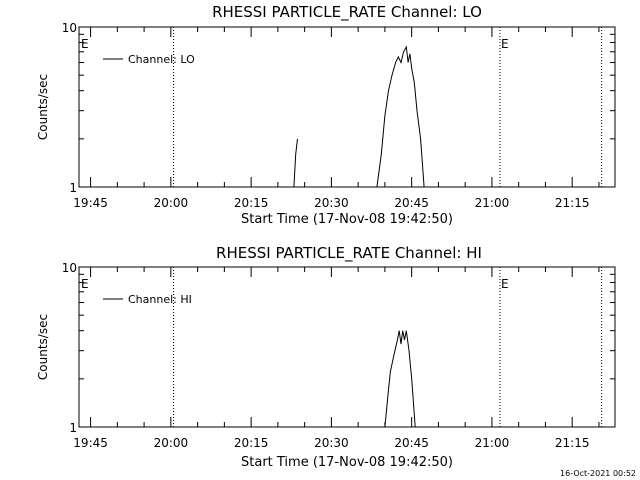 This screenshot has width=640, height=480. I want to click on legend-entry: Channel: HI, so click(160, 299).